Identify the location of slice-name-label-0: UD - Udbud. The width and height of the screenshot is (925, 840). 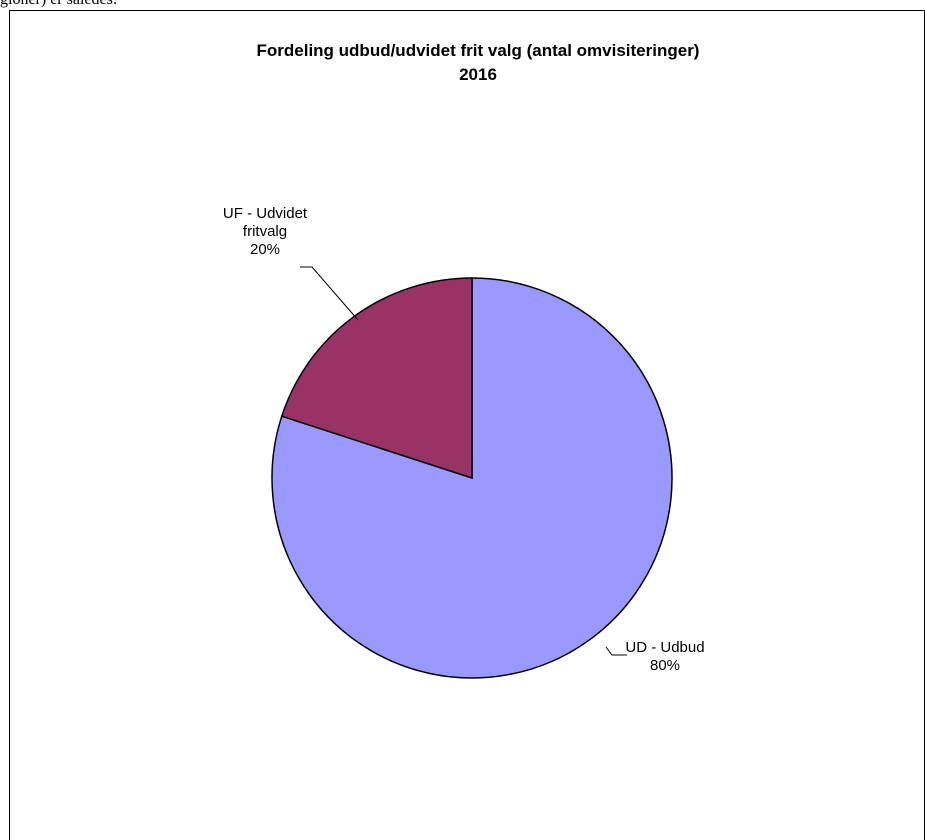
(664, 647).